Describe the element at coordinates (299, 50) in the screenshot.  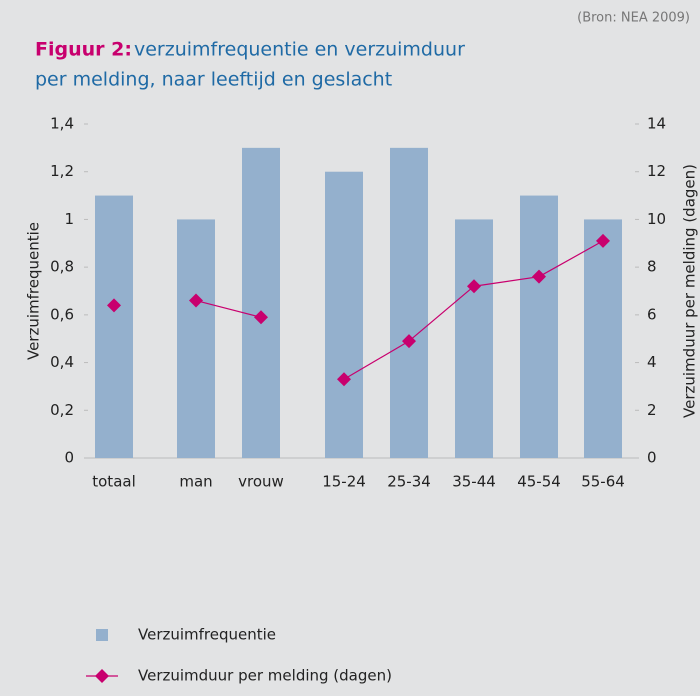
I see `title-line: verzuimfrequentie en verzuimduur` at that location.